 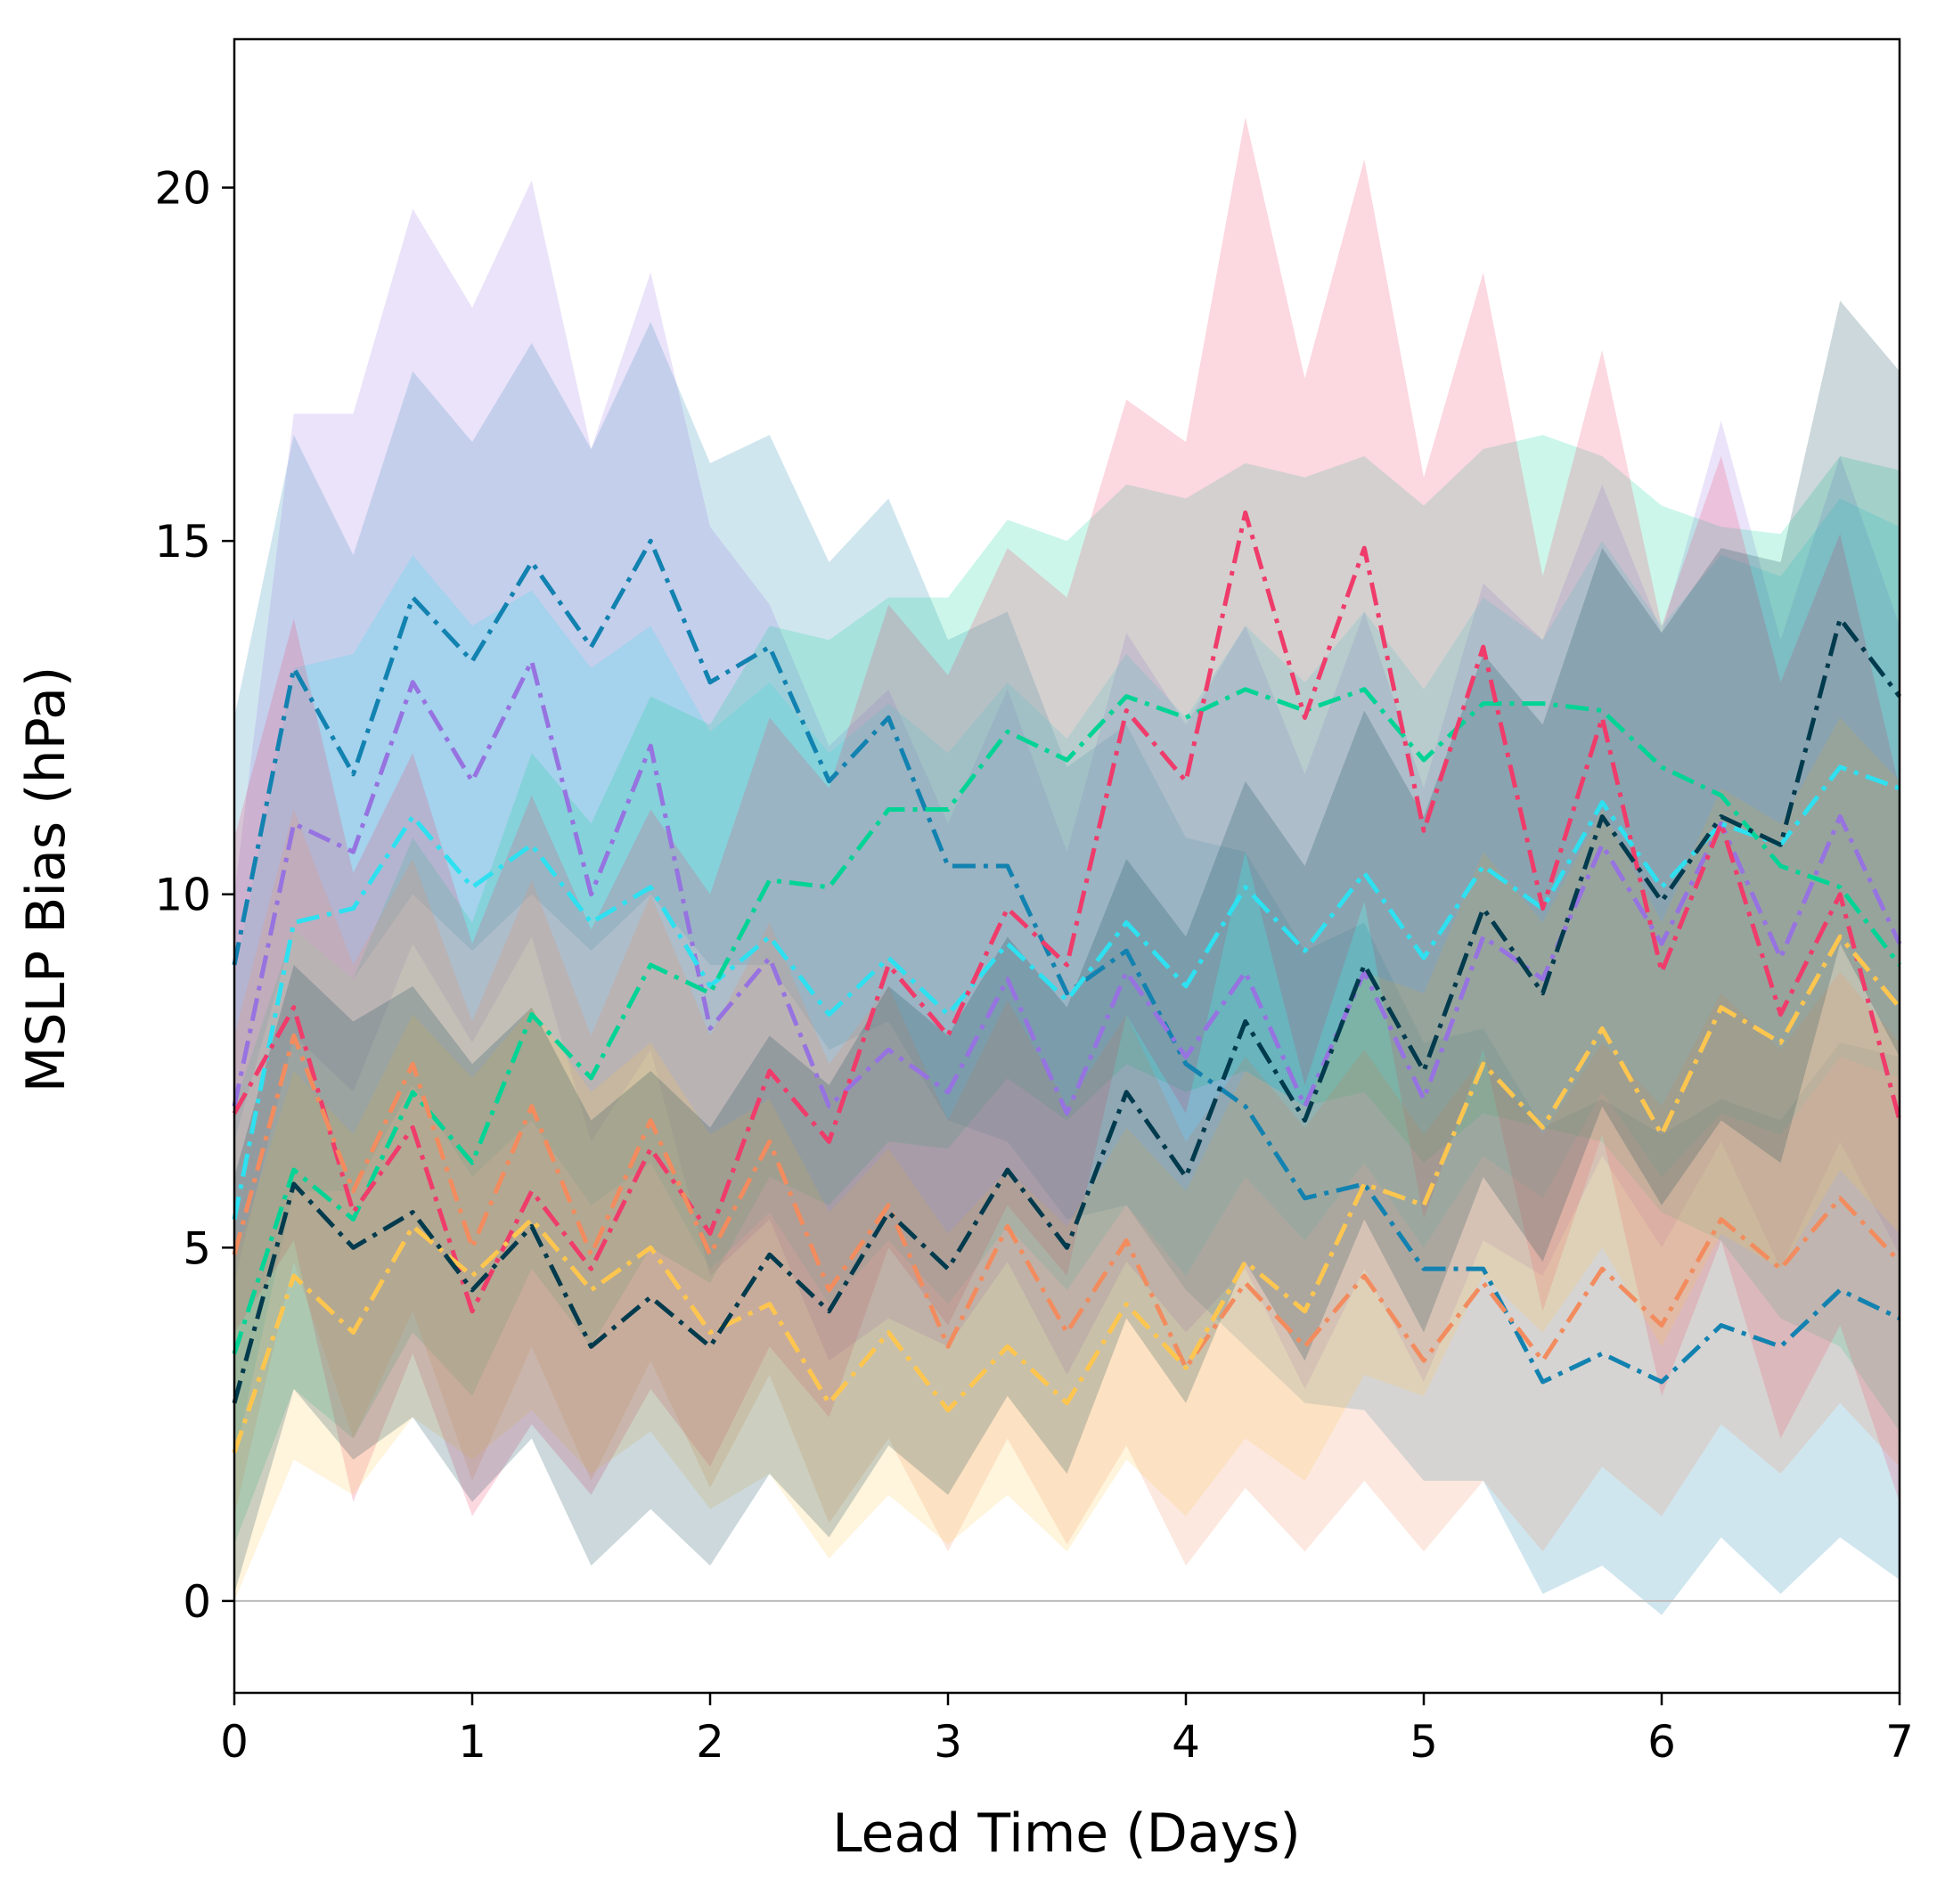 What do you see at coordinates (710, 1742) in the screenshot?
I see `x-tick-label: 2` at bounding box center [710, 1742].